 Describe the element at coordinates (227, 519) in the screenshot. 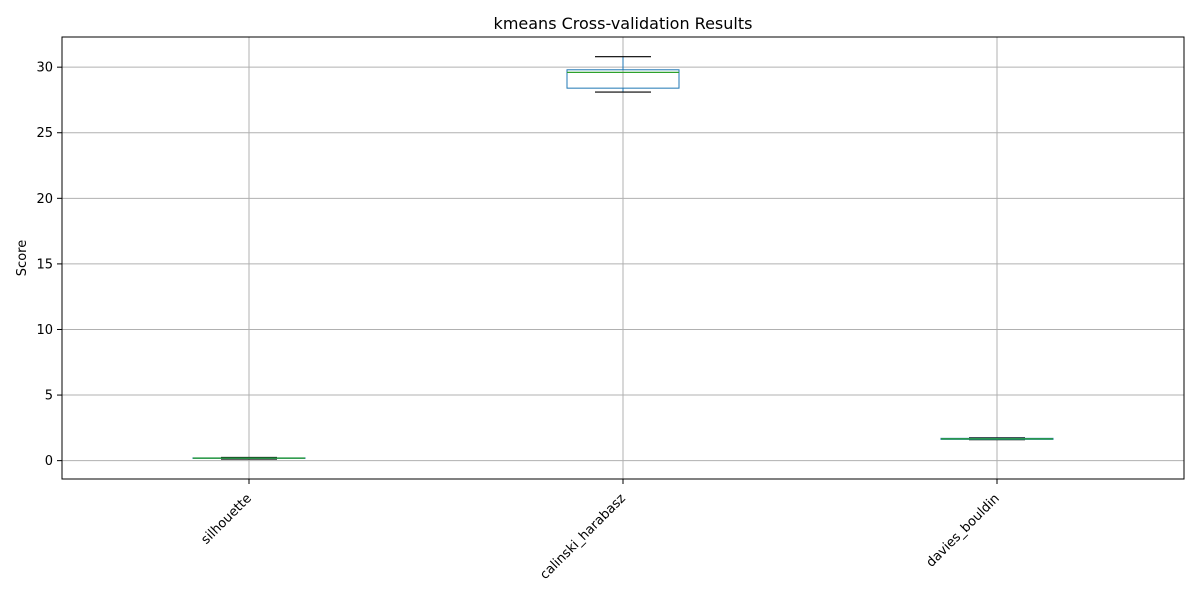

I see `x-tick-label-silhouette: silhouette` at that location.